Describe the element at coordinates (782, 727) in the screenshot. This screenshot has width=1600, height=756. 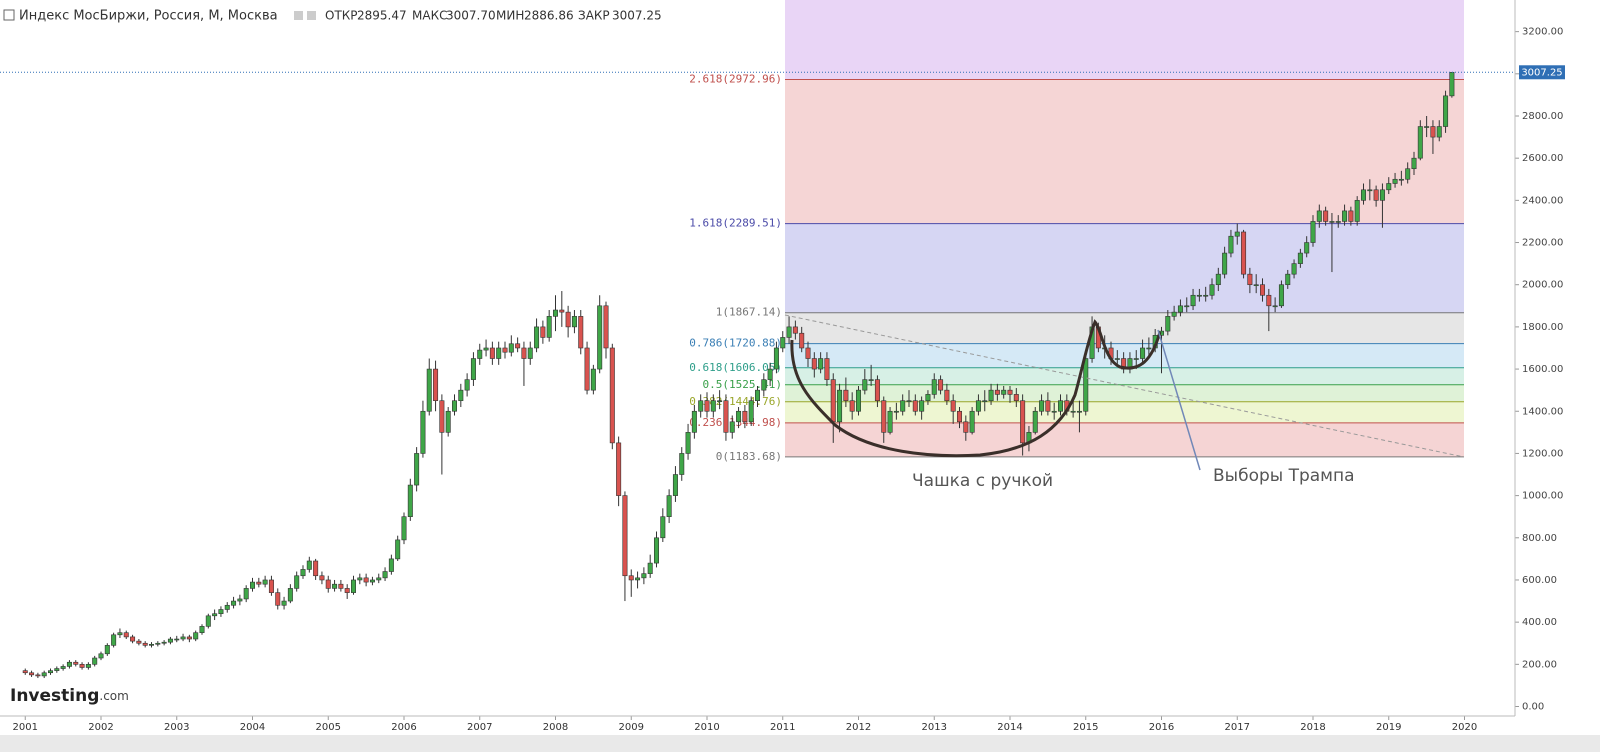
I see `x-tick-label: 2011` at that location.